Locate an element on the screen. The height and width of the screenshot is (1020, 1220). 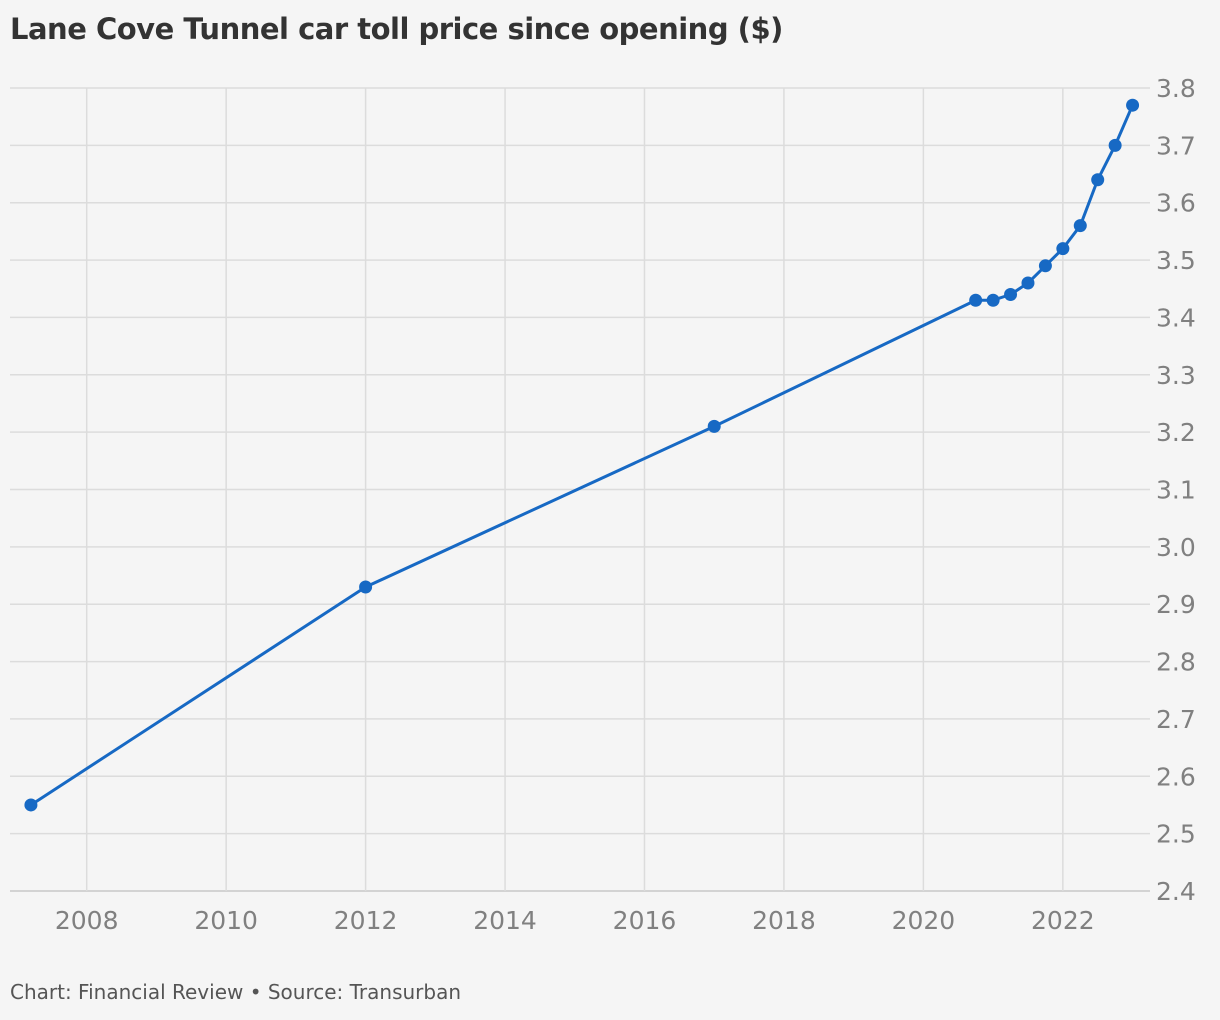
y-tick-label: 3.0 is located at coordinates (1176, 547).